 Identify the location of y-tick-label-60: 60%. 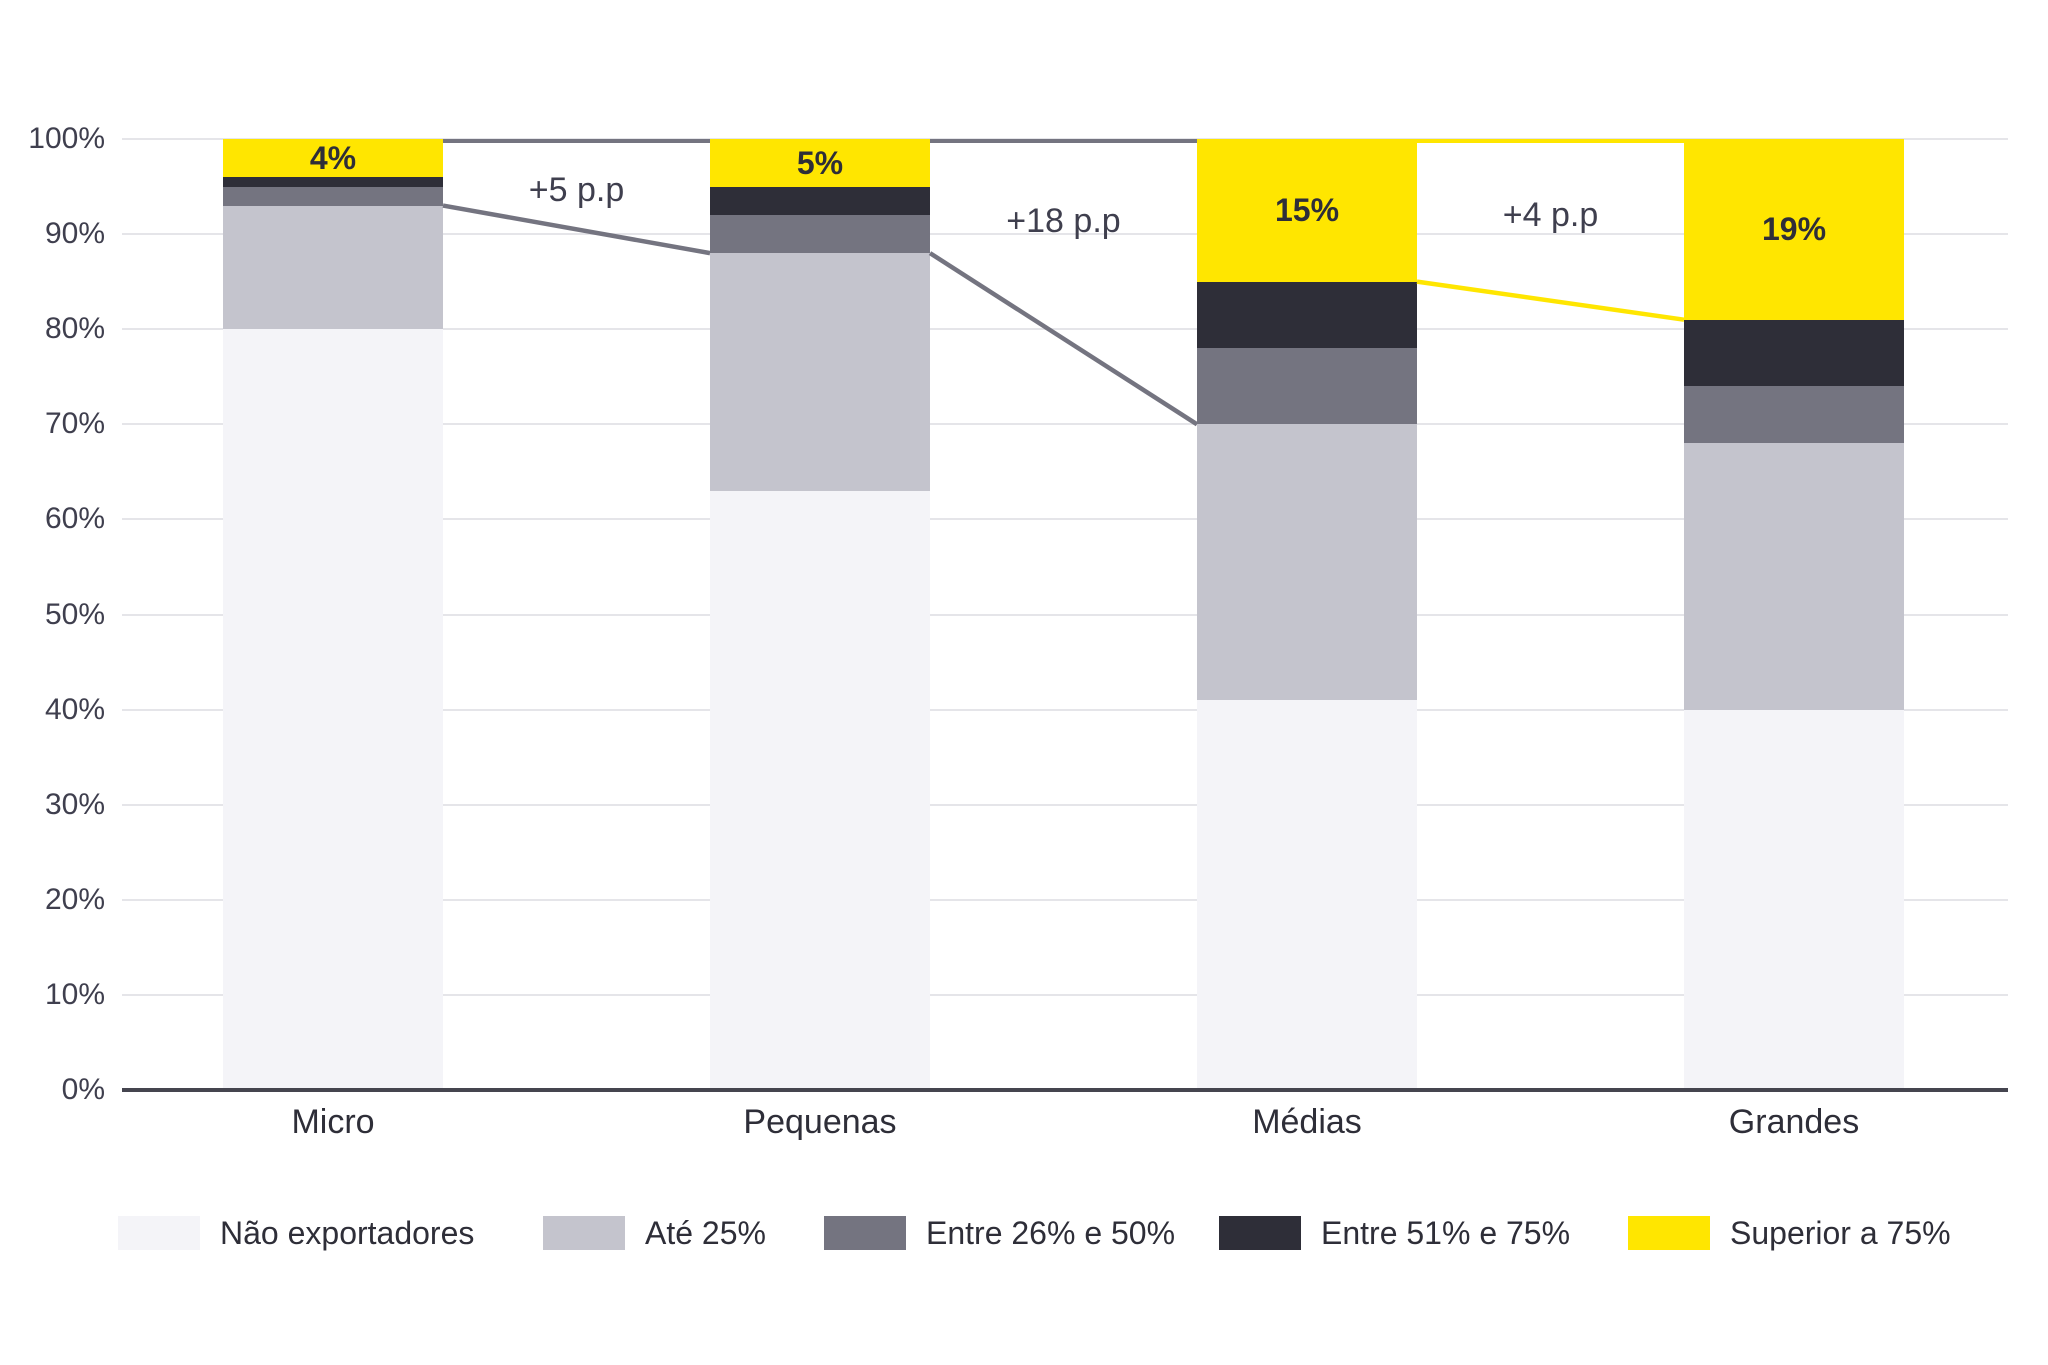
(74, 519).